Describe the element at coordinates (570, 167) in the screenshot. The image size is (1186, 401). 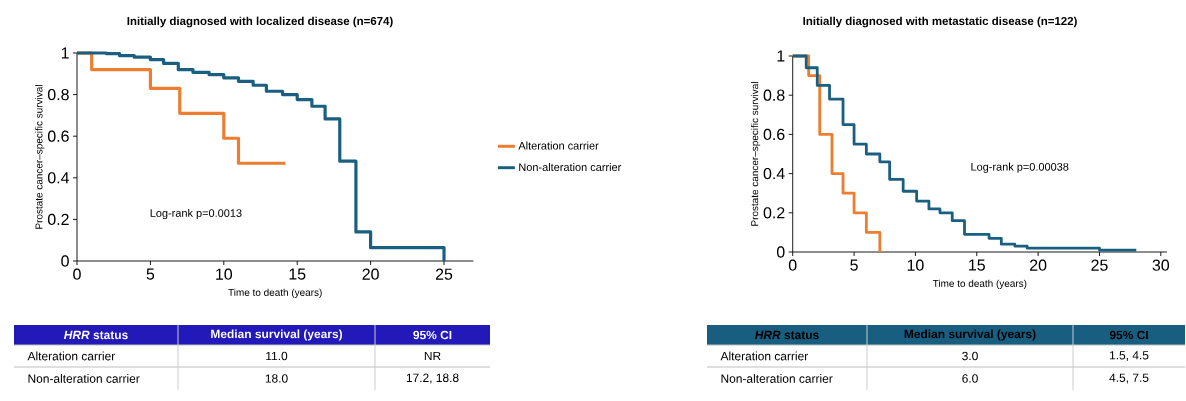
I see `legend-label: Non-alteration carrier` at that location.